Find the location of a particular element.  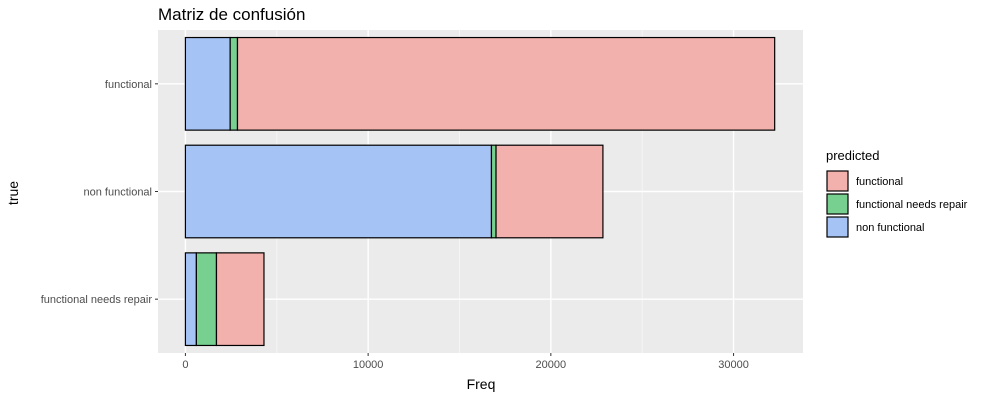

x-tick-label: 30000 is located at coordinates (733, 365).